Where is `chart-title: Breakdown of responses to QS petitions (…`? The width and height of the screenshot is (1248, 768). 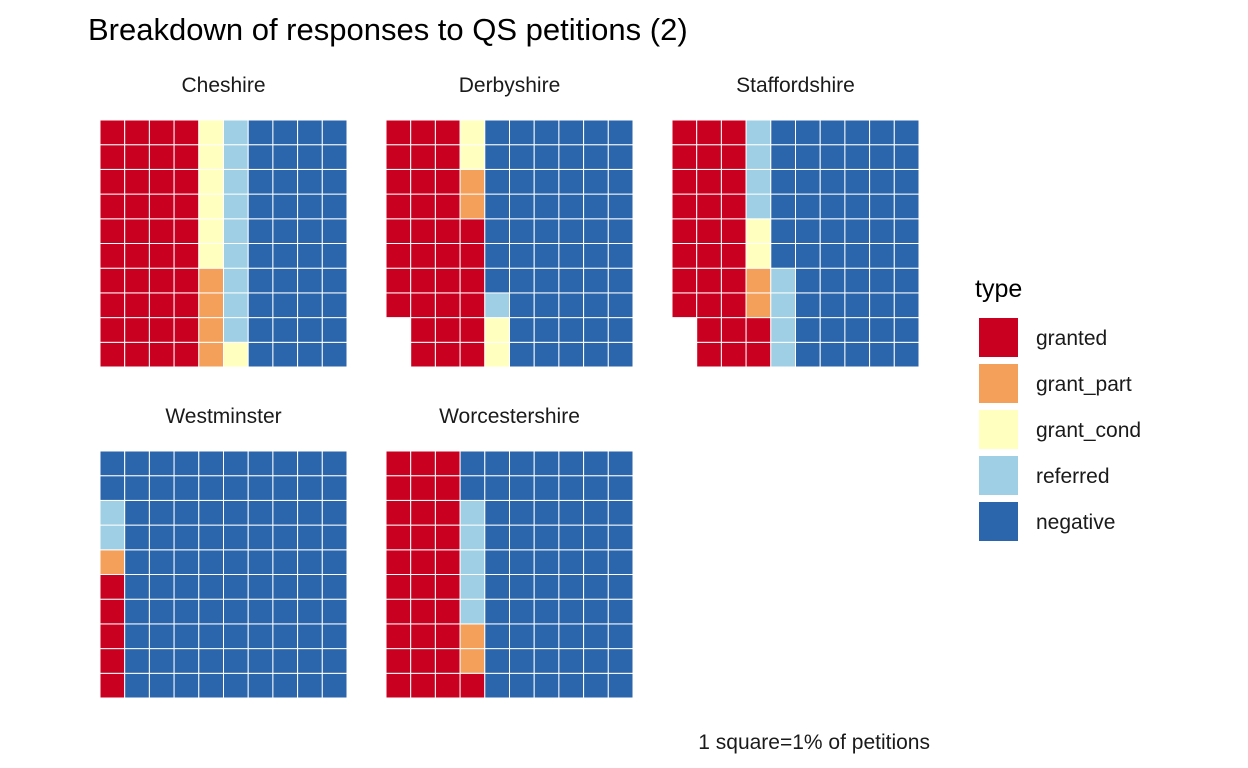 chart-title: Breakdown of responses to QS petitions (… is located at coordinates (388, 29).